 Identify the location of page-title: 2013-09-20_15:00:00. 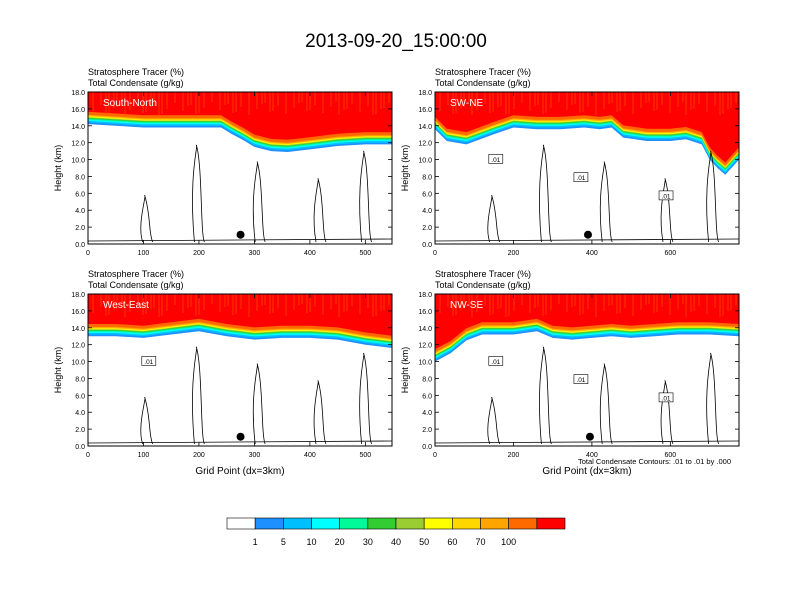
(396, 41).